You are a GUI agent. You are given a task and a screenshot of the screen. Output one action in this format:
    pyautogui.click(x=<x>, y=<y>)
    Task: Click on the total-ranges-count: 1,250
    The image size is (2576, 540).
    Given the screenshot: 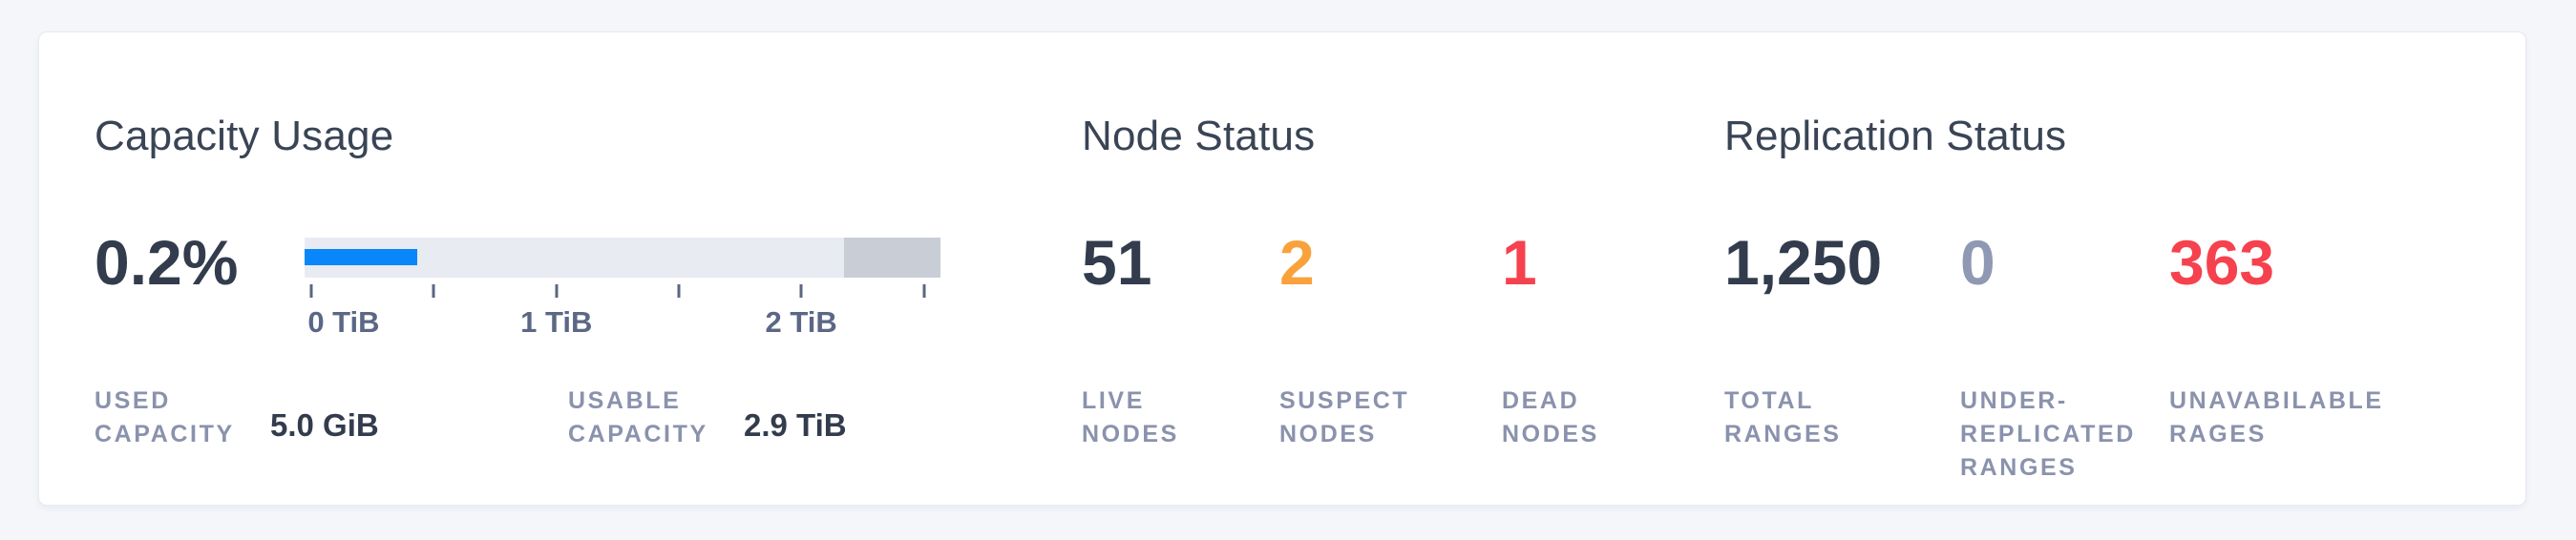 What is the action you would take?
    pyautogui.click(x=1803, y=262)
    